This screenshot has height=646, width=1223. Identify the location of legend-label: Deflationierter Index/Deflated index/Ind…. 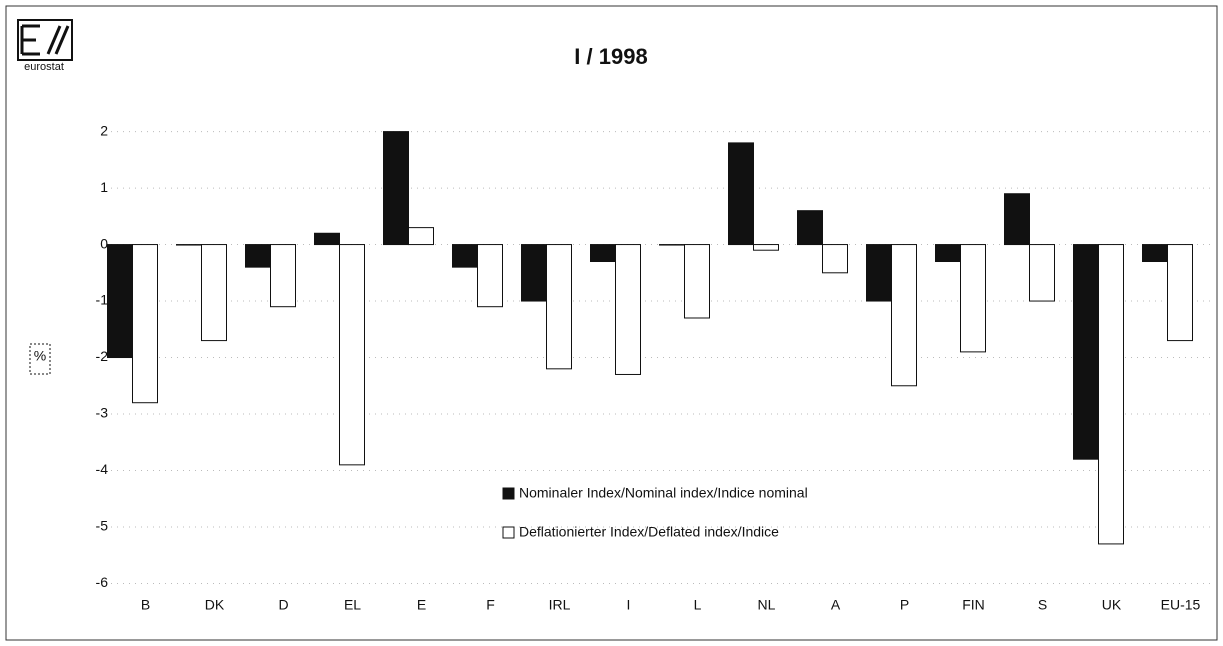
(649, 532).